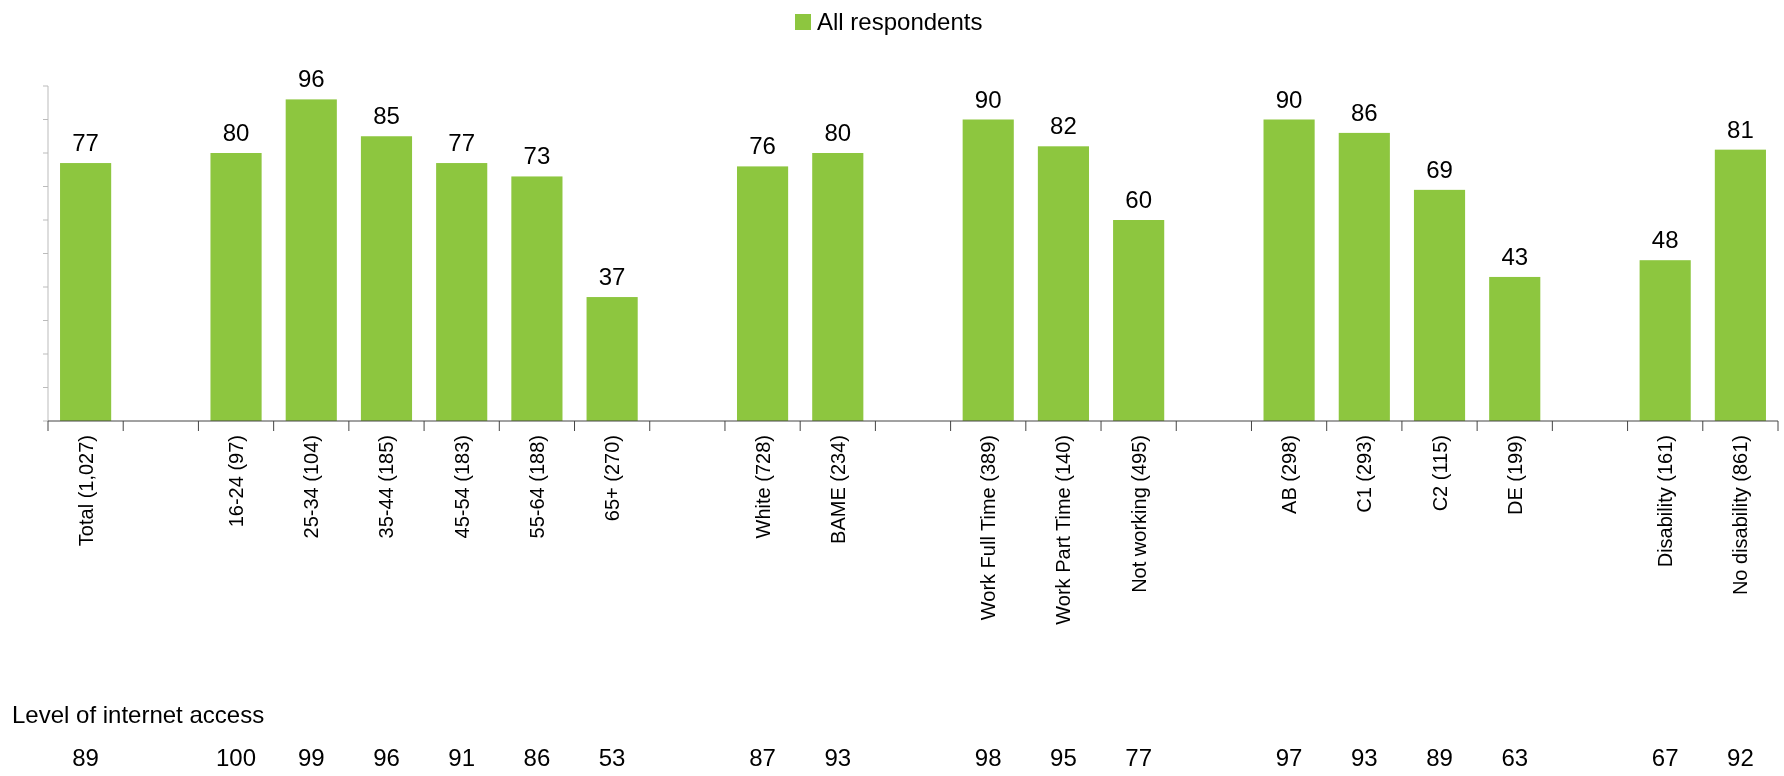  I want to click on x-tick-label: 65+ (270), so click(612, 478).